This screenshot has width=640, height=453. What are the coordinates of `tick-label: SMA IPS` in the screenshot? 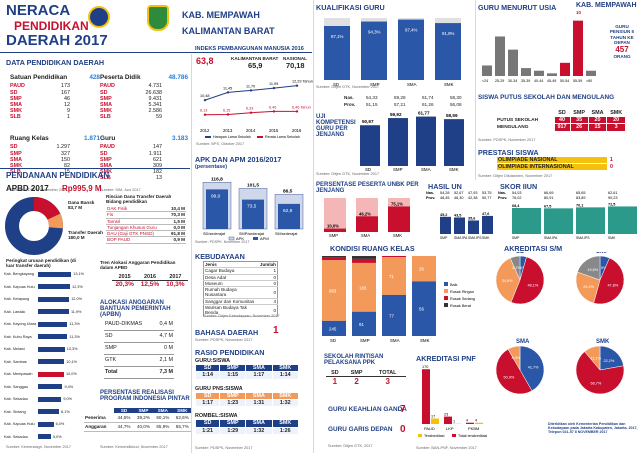 It's located at (475, 238).